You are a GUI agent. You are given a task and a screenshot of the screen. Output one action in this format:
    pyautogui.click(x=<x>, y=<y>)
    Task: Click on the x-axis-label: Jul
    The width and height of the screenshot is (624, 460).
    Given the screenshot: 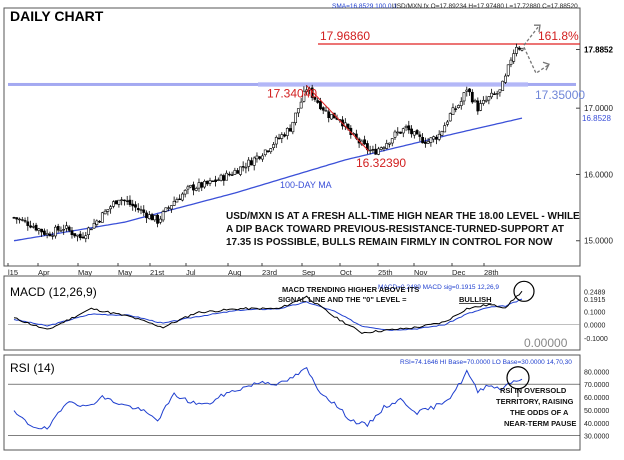 What is the action you would take?
    pyautogui.click(x=191, y=272)
    